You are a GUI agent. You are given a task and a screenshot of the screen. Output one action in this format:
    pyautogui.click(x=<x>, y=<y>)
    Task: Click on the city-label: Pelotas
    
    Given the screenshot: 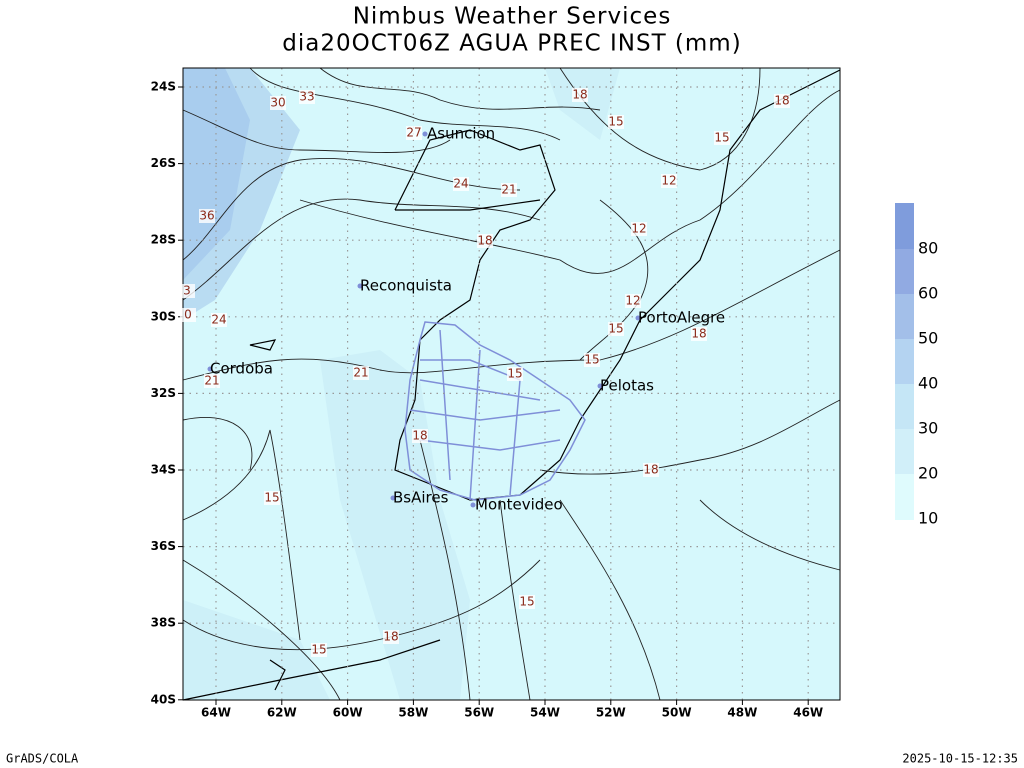 What is the action you would take?
    pyautogui.click(x=627, y=386)
    